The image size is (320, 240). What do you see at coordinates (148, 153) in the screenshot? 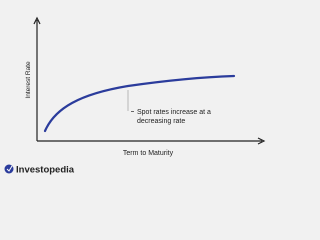
I see `x-axis-label: Term to Maturity` at bounding box center [148, 153].